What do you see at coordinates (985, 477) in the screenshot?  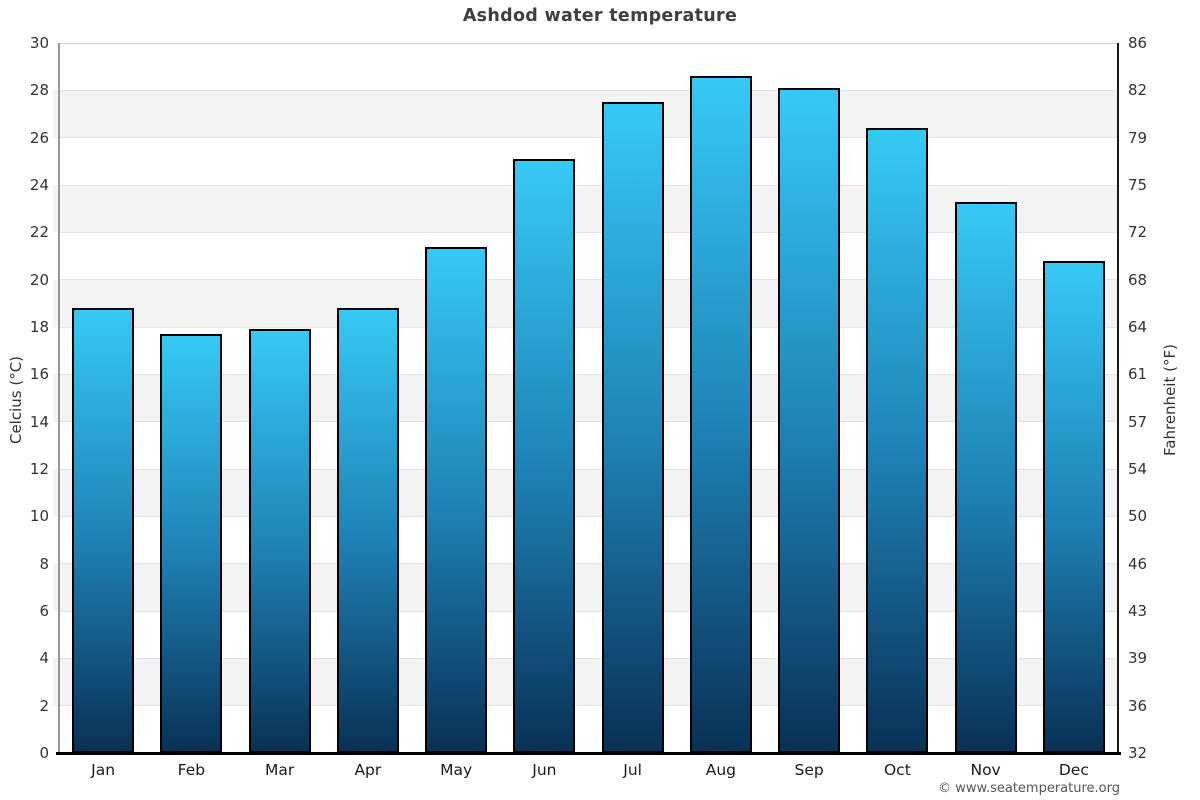 I see `bar-nov` at bounding box center [985, 477].